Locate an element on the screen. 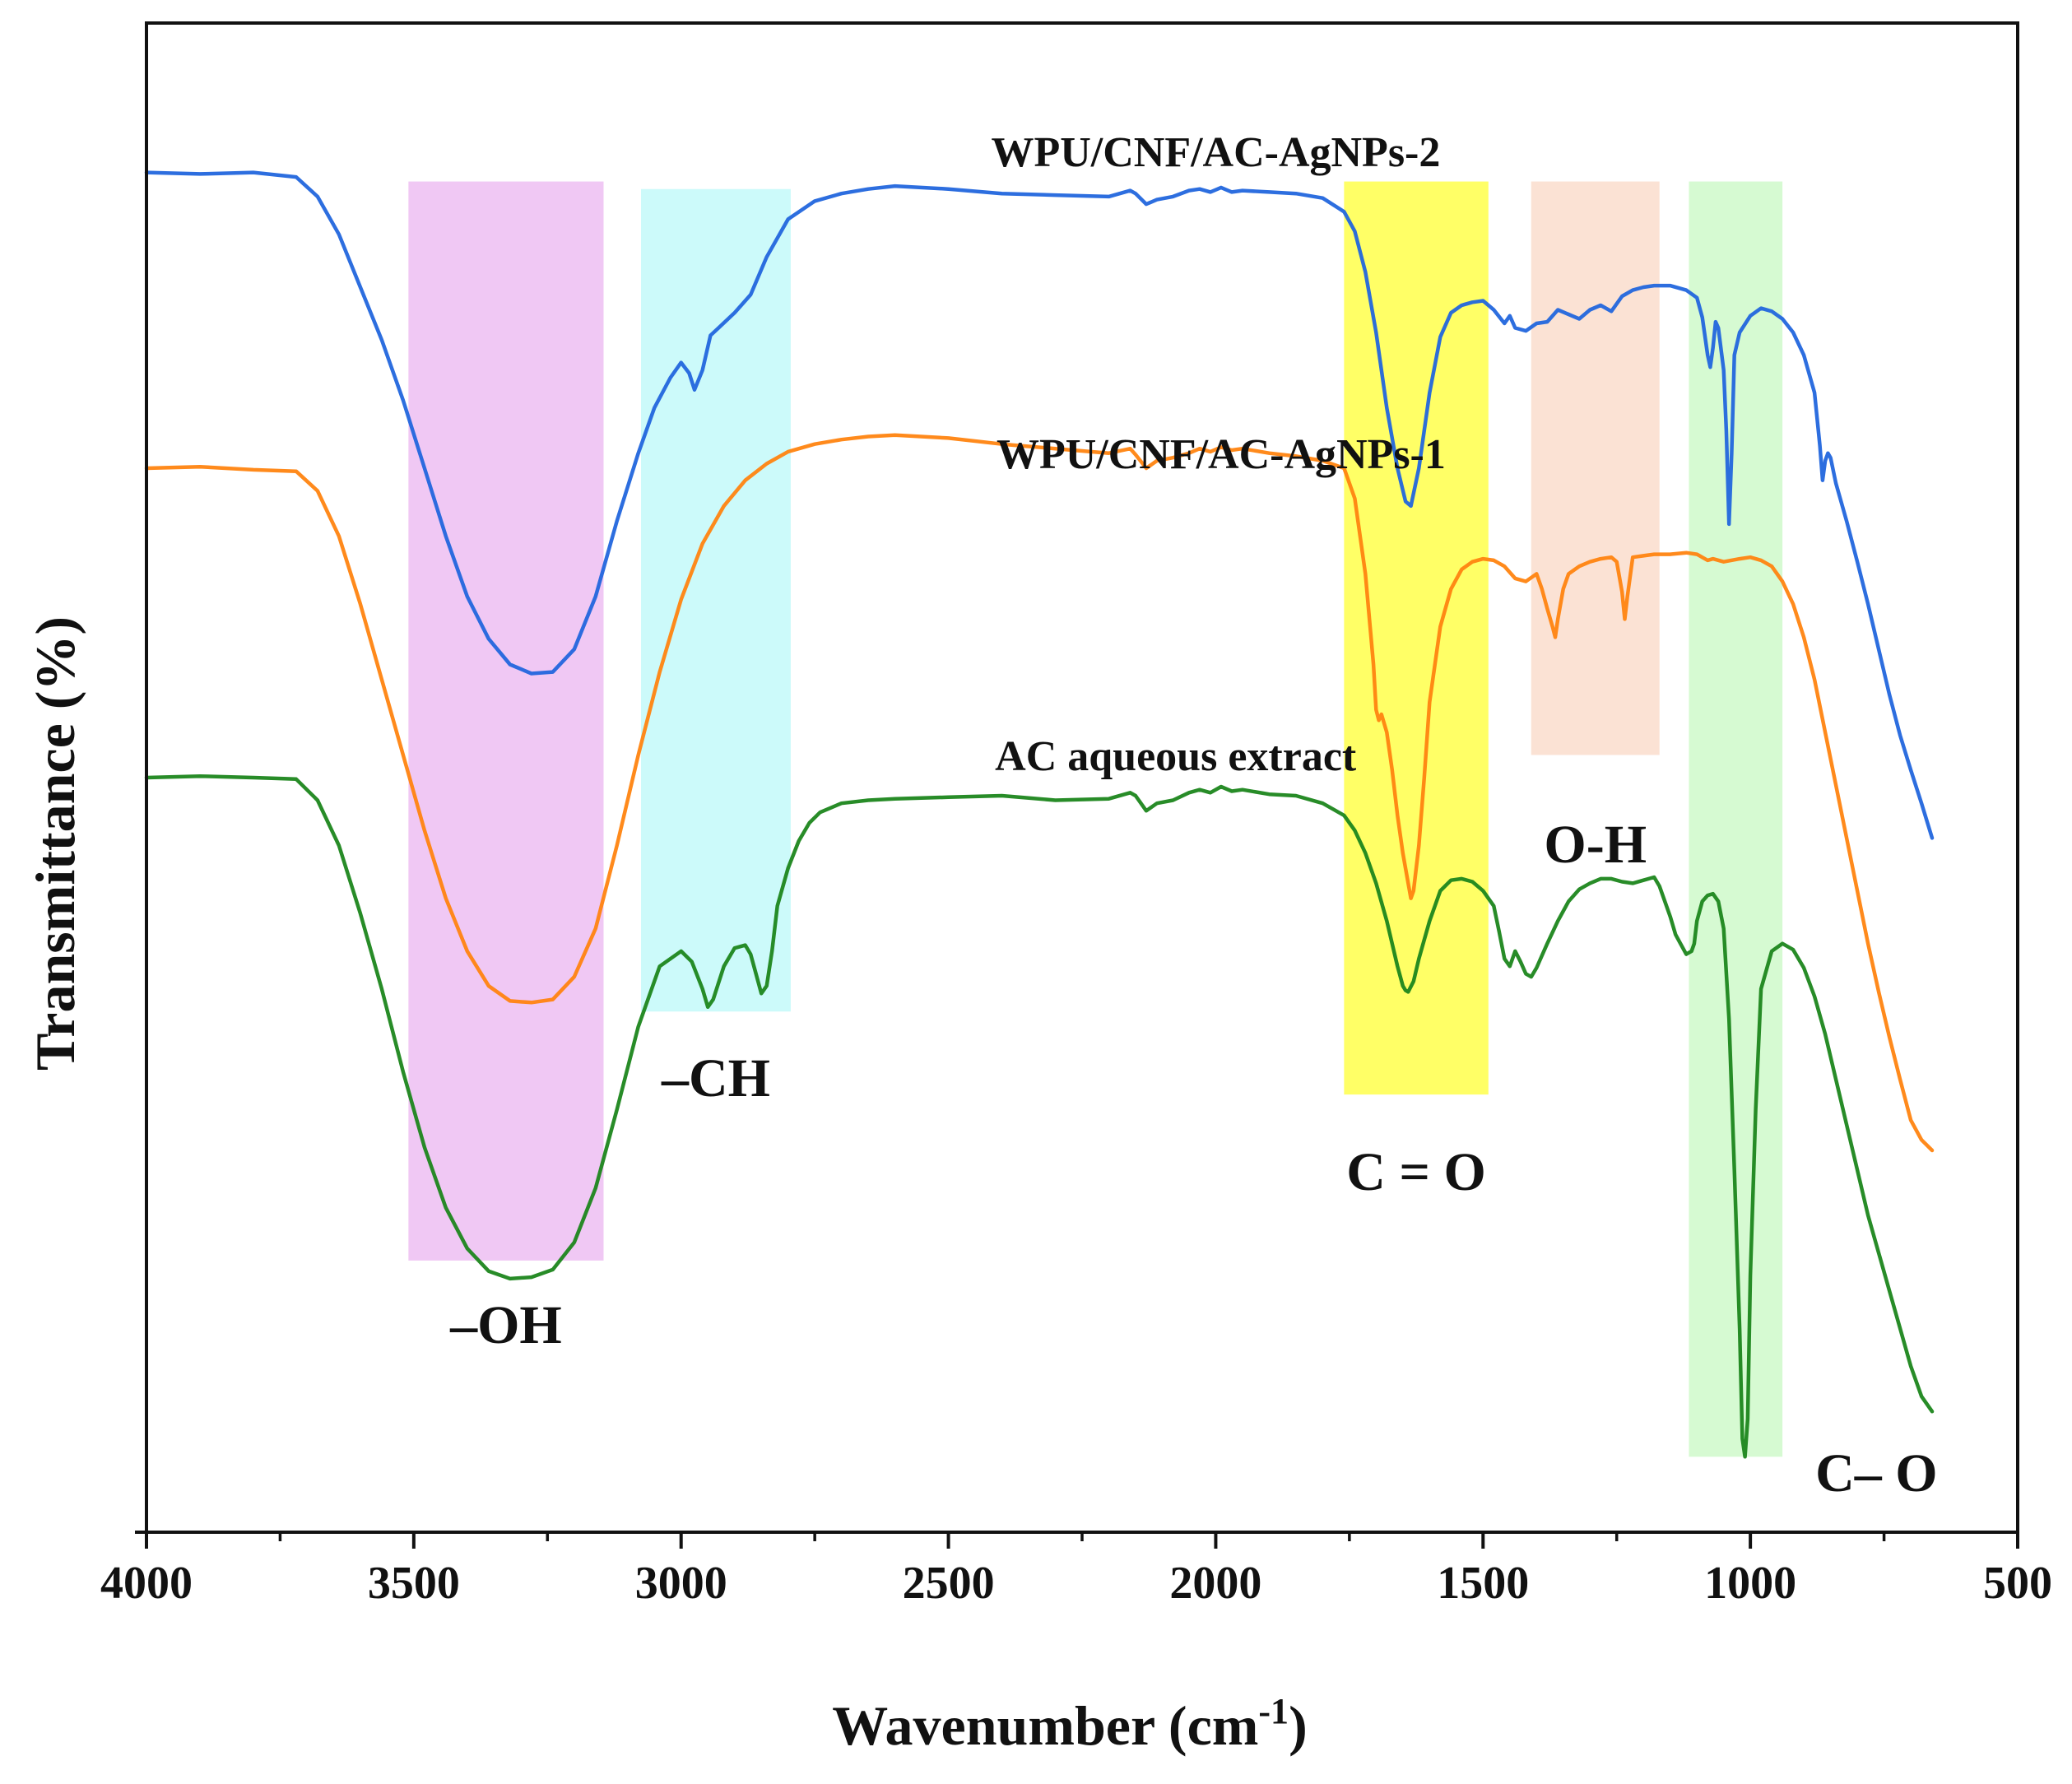 The height and width of the screenshot is (1784, 2072). x-tick-label: 2000 is located at coordinates (1215, 1583).